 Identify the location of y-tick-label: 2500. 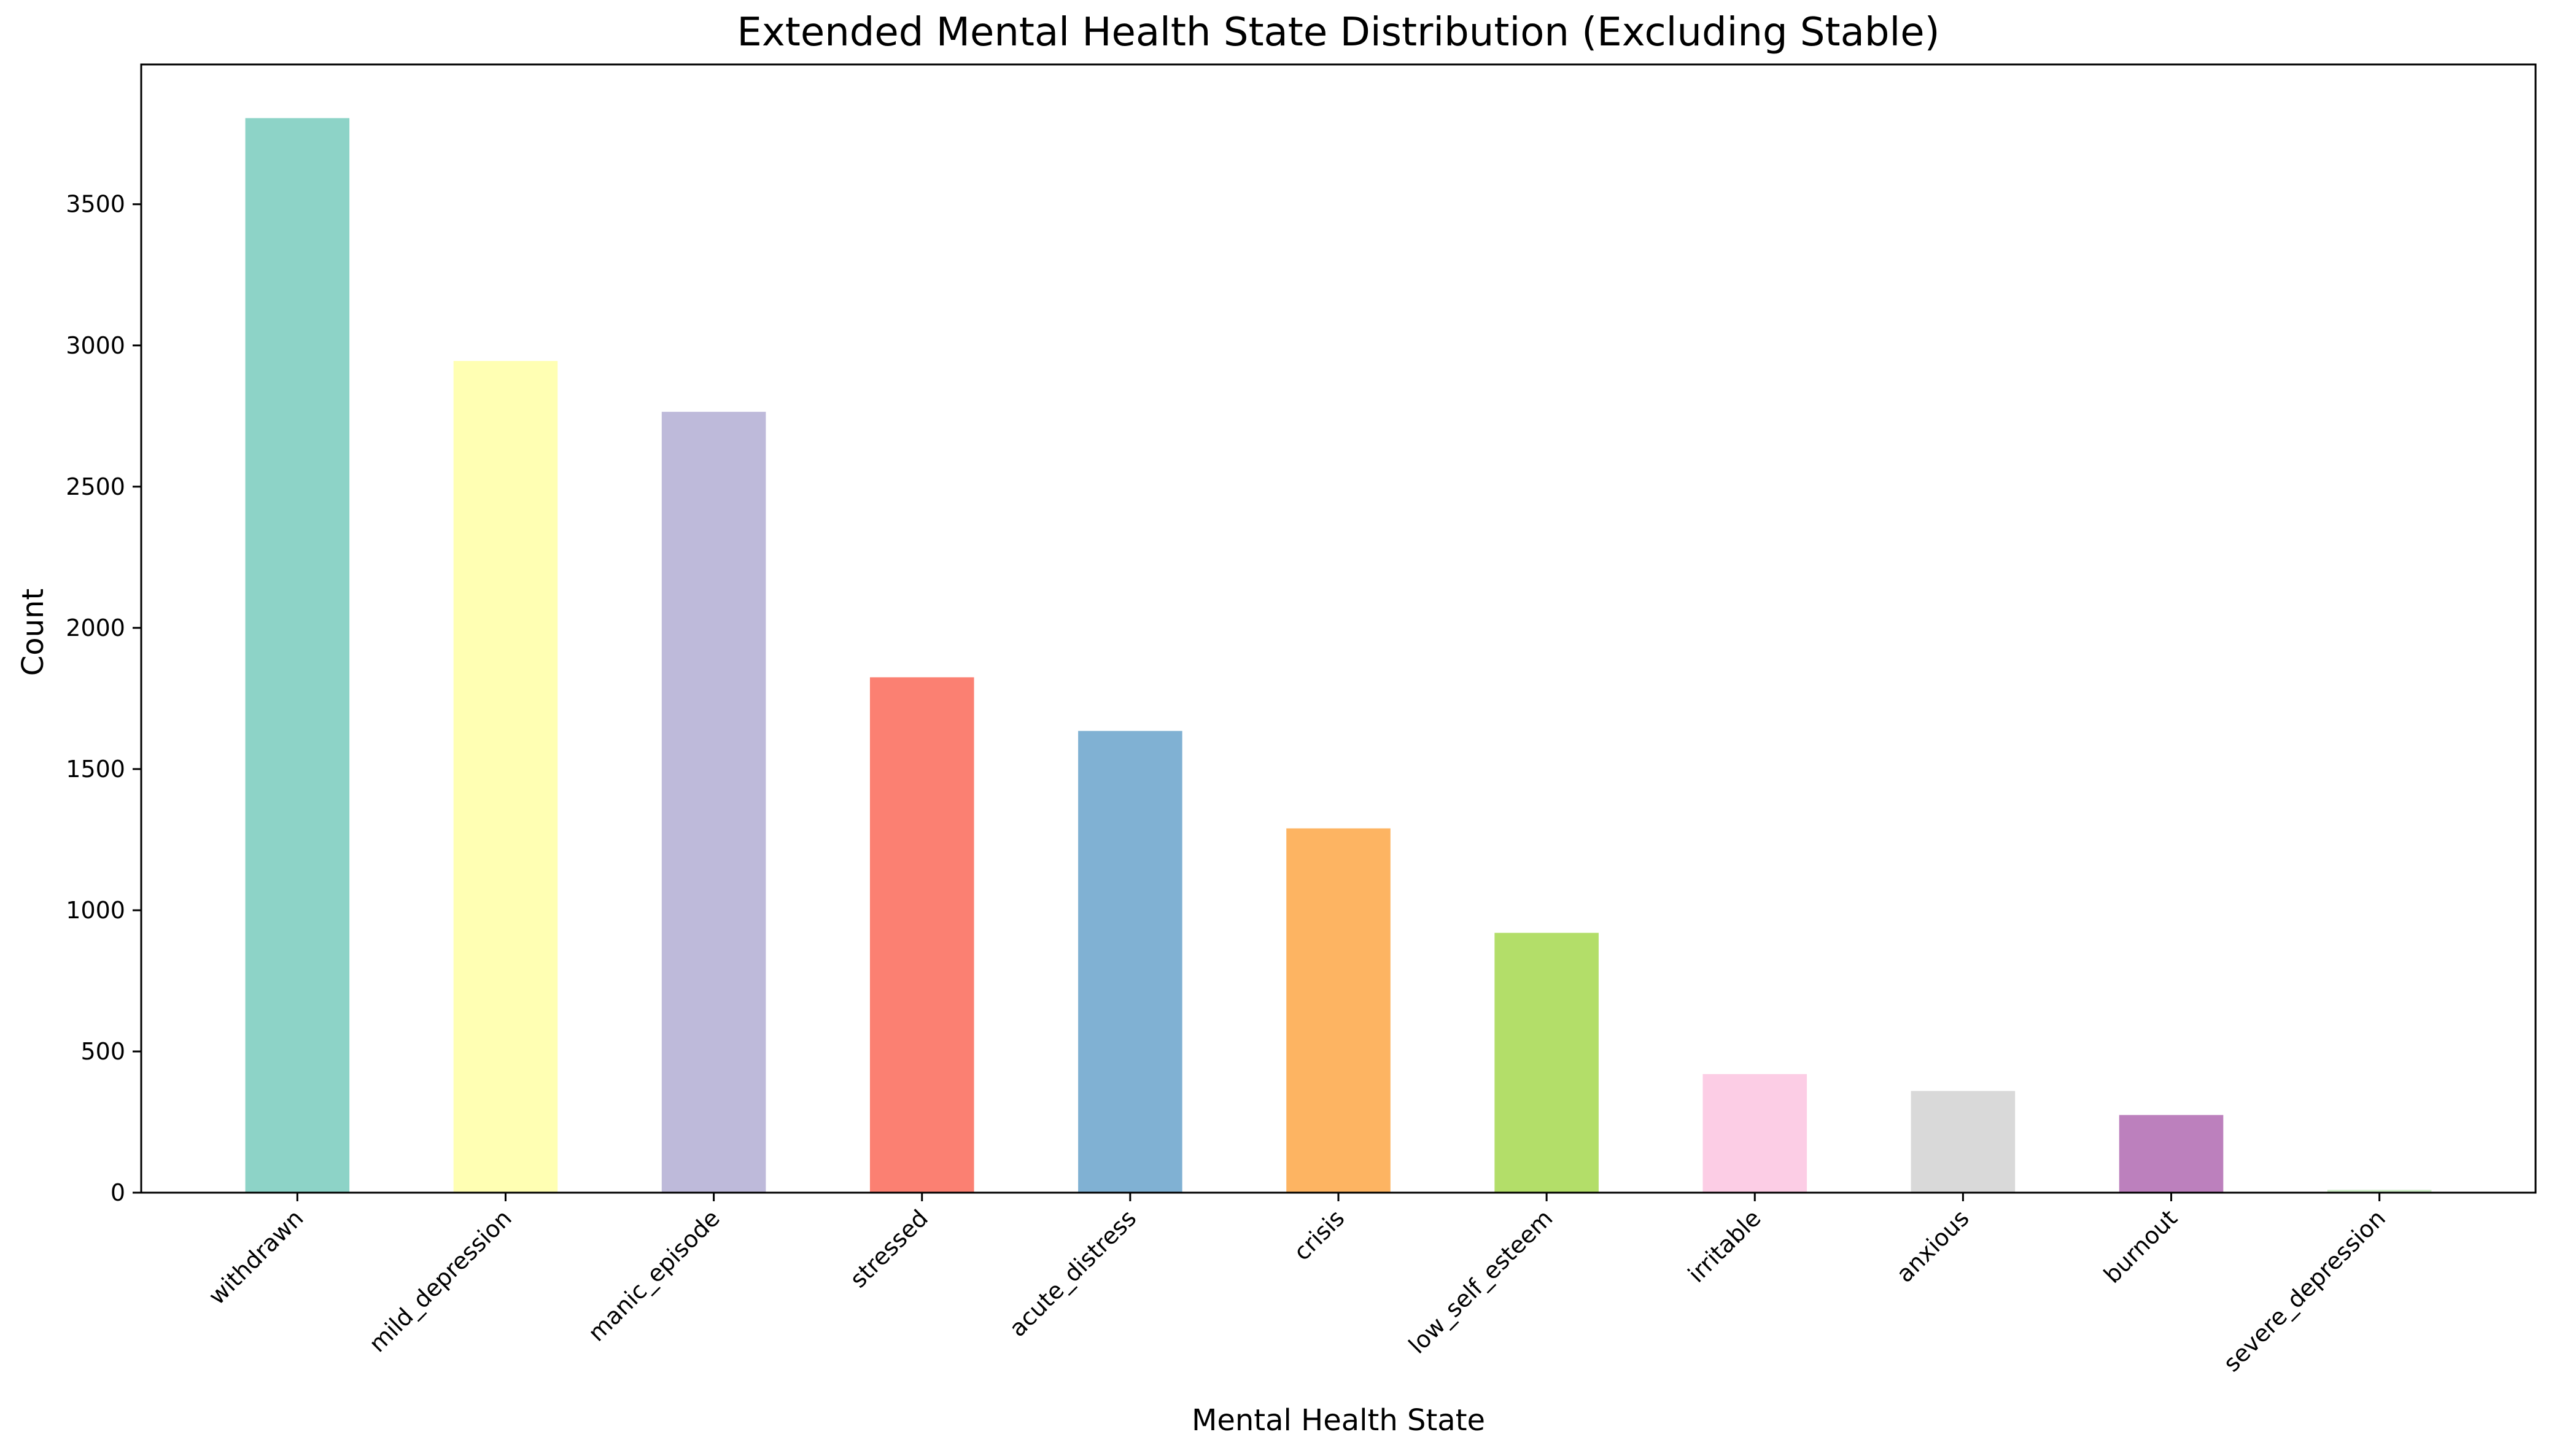
(95, 486).